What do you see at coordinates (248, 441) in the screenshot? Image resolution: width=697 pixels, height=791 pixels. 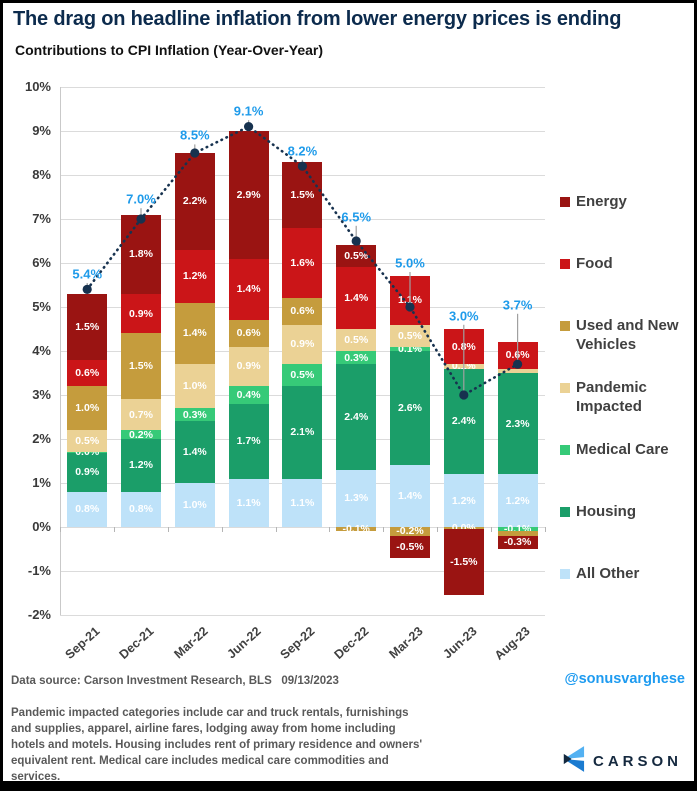 I see `bar-segment-label: 1.7%` at bounding box center [248, 441].